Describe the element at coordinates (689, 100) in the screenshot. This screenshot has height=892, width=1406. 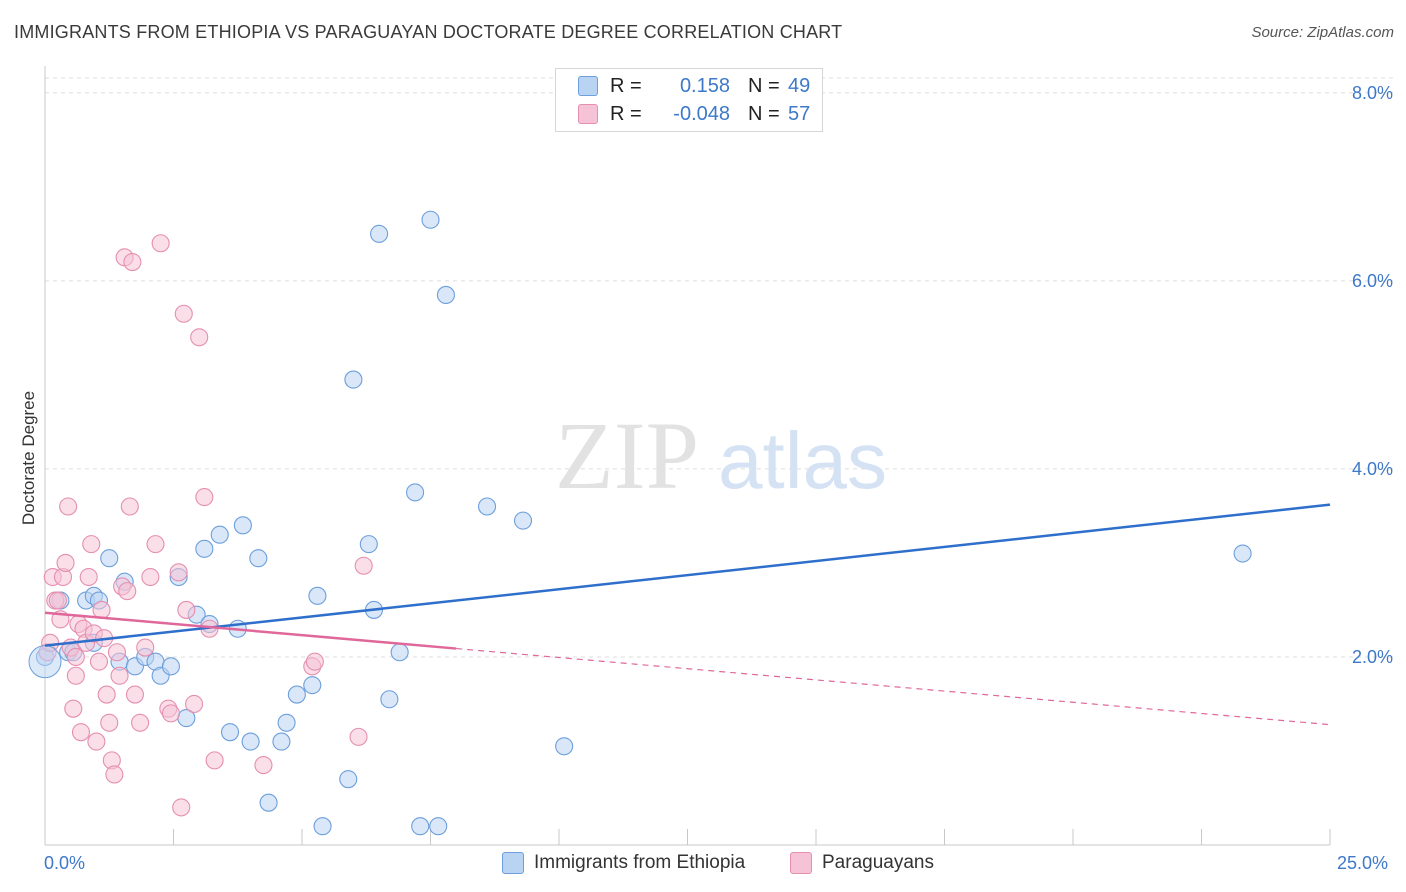
I see `correlation-legend: R = 0.158 N = 49 R = -0.048 N = 57` at that location.